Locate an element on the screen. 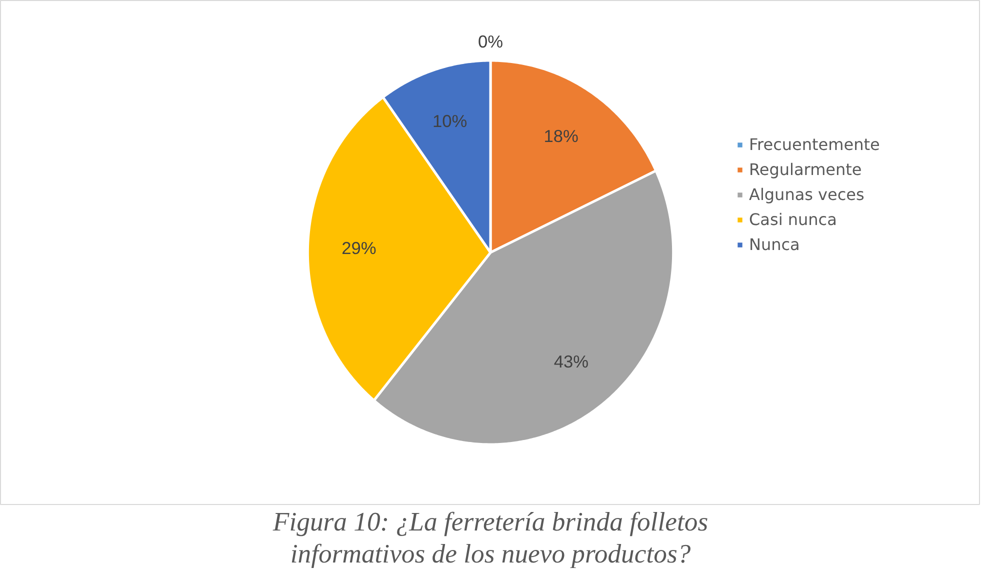 The image size is (986, 574). legend-label: Nunca is located at coordinates (774, 244).